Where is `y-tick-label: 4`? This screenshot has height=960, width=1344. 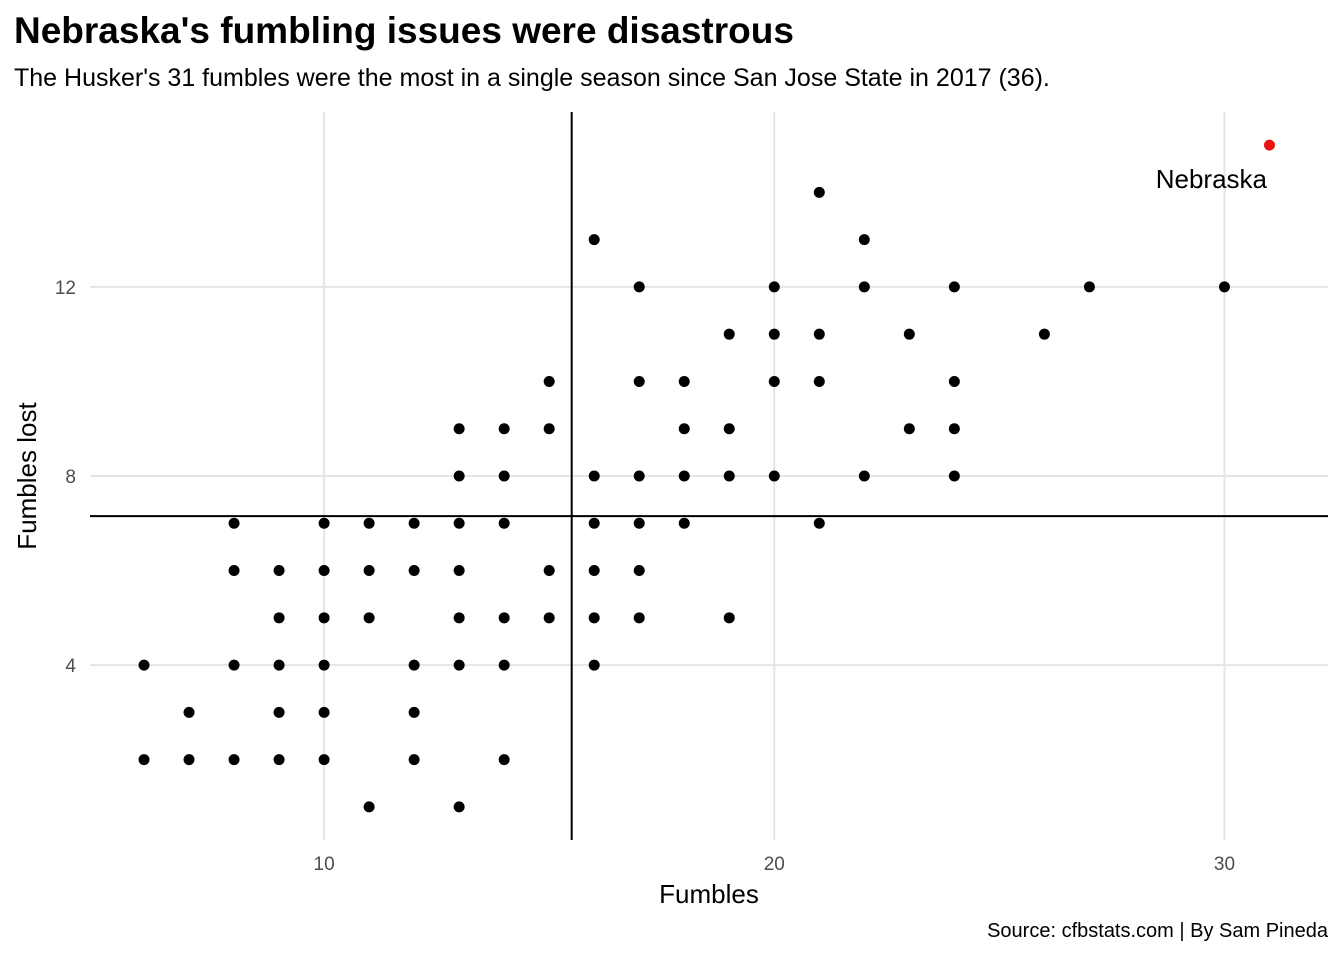
y-tick-label: 4 is located at coordinates (70, 666).